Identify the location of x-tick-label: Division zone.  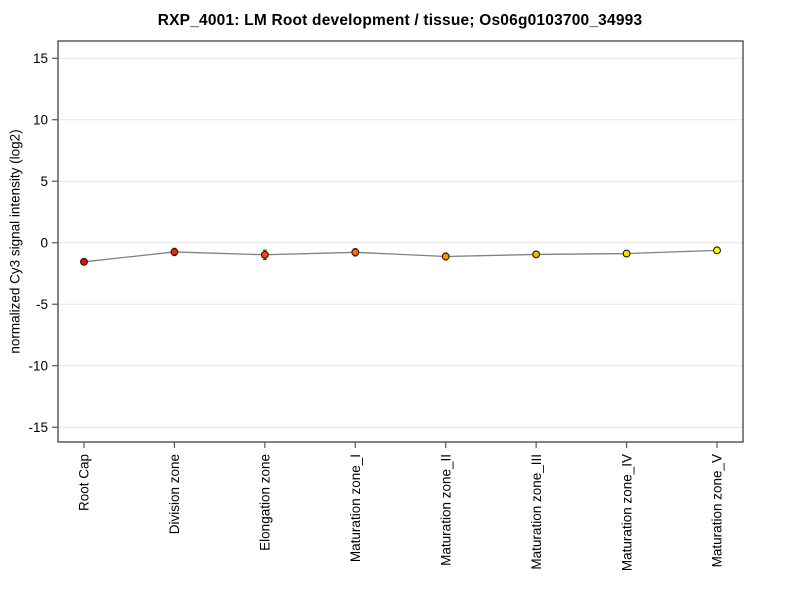
(174, 494).